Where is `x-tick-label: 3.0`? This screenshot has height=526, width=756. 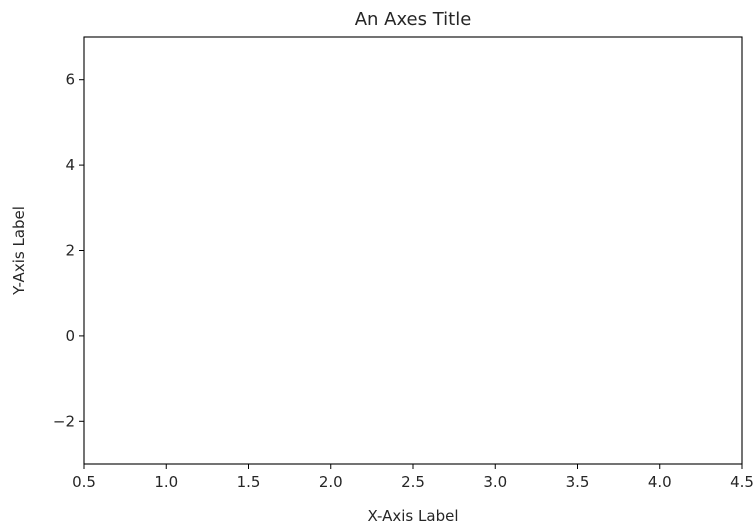 x-tick-label: 3.0 is located at coordinates (495, 482).